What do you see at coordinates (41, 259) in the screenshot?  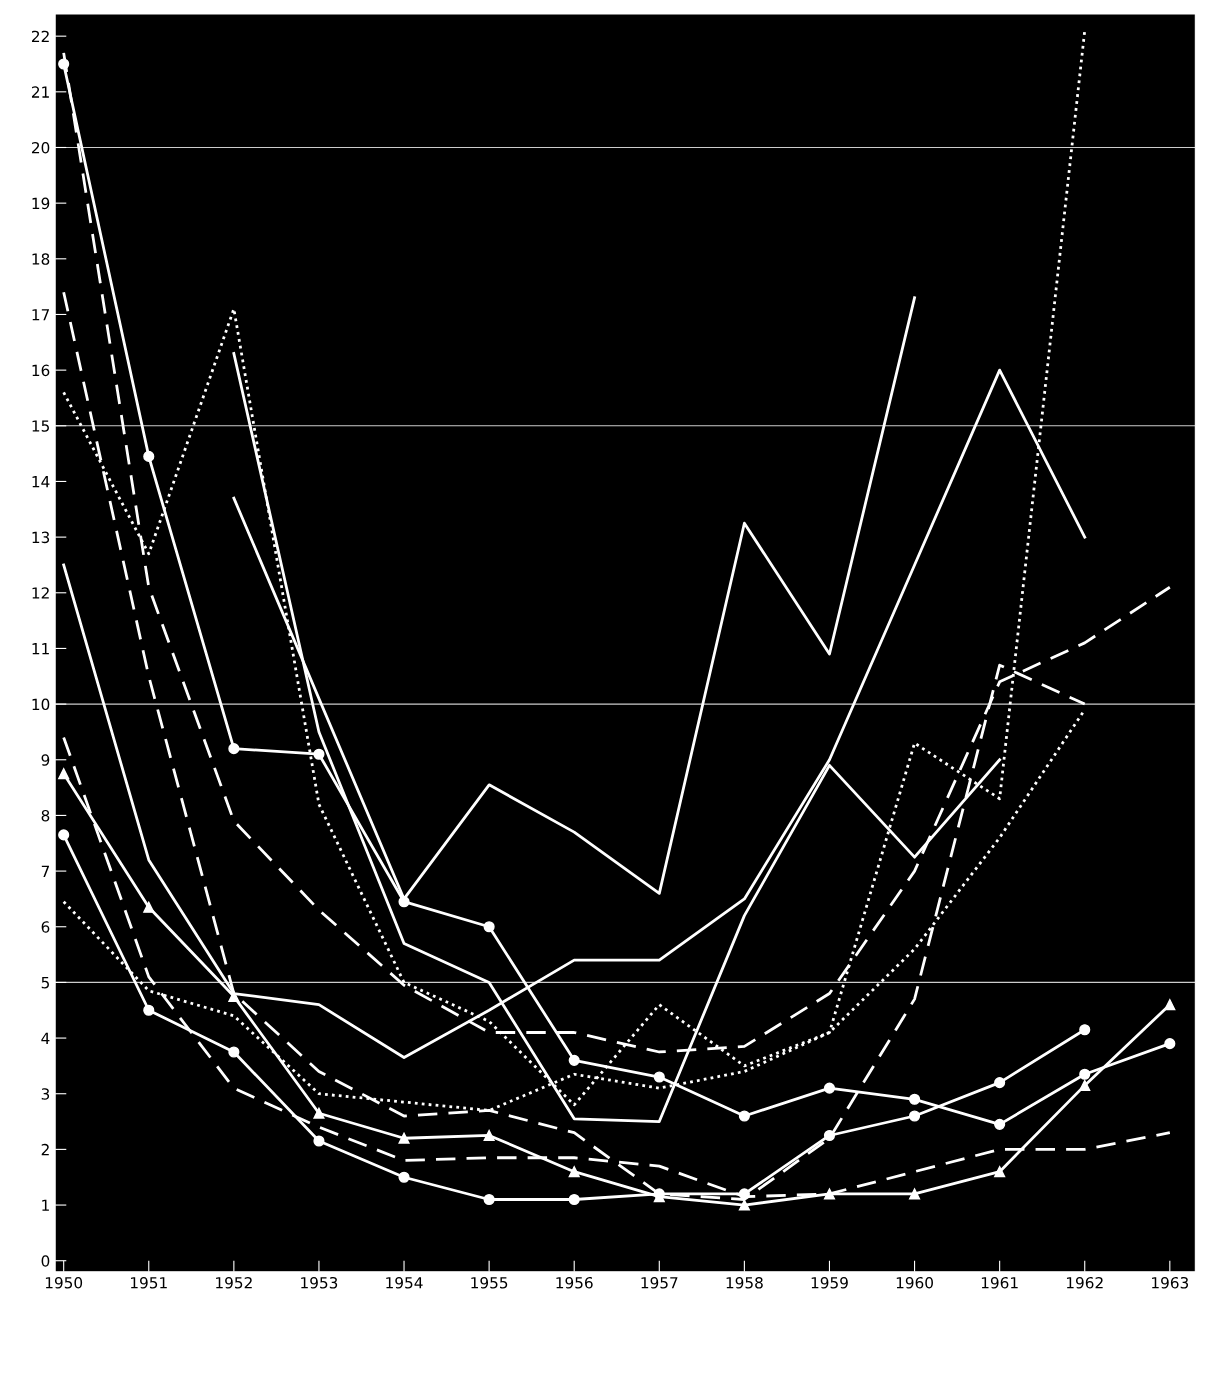 I see `y-tick-label: 18` at bounding box center [41, 259].